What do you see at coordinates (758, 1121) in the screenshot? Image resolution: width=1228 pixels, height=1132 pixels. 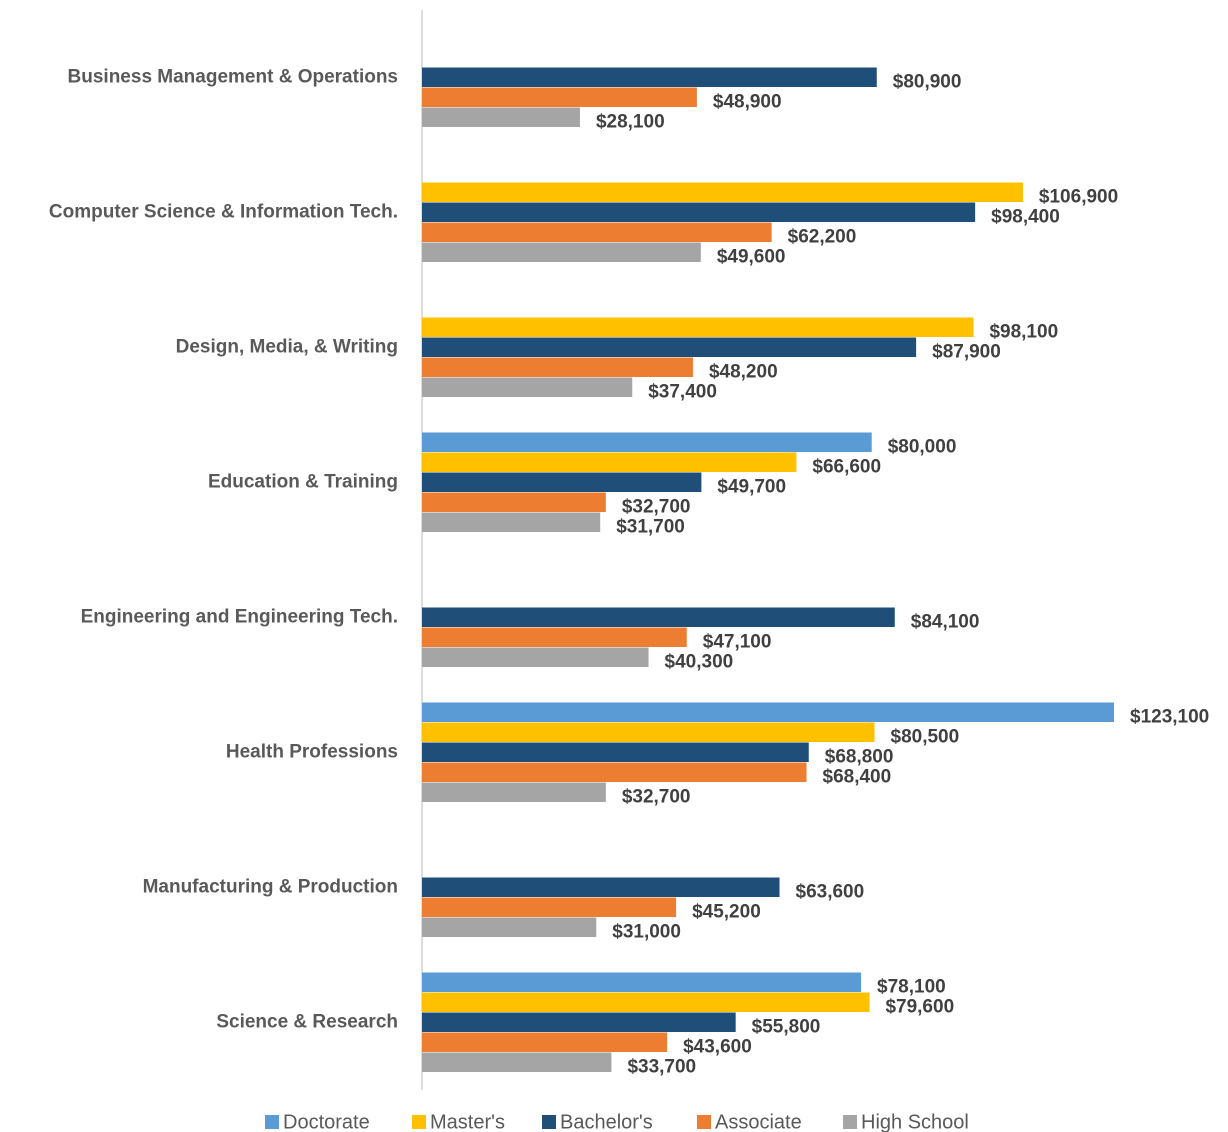 I see `legend-label: Associate` at bounding box center [758, 1121].